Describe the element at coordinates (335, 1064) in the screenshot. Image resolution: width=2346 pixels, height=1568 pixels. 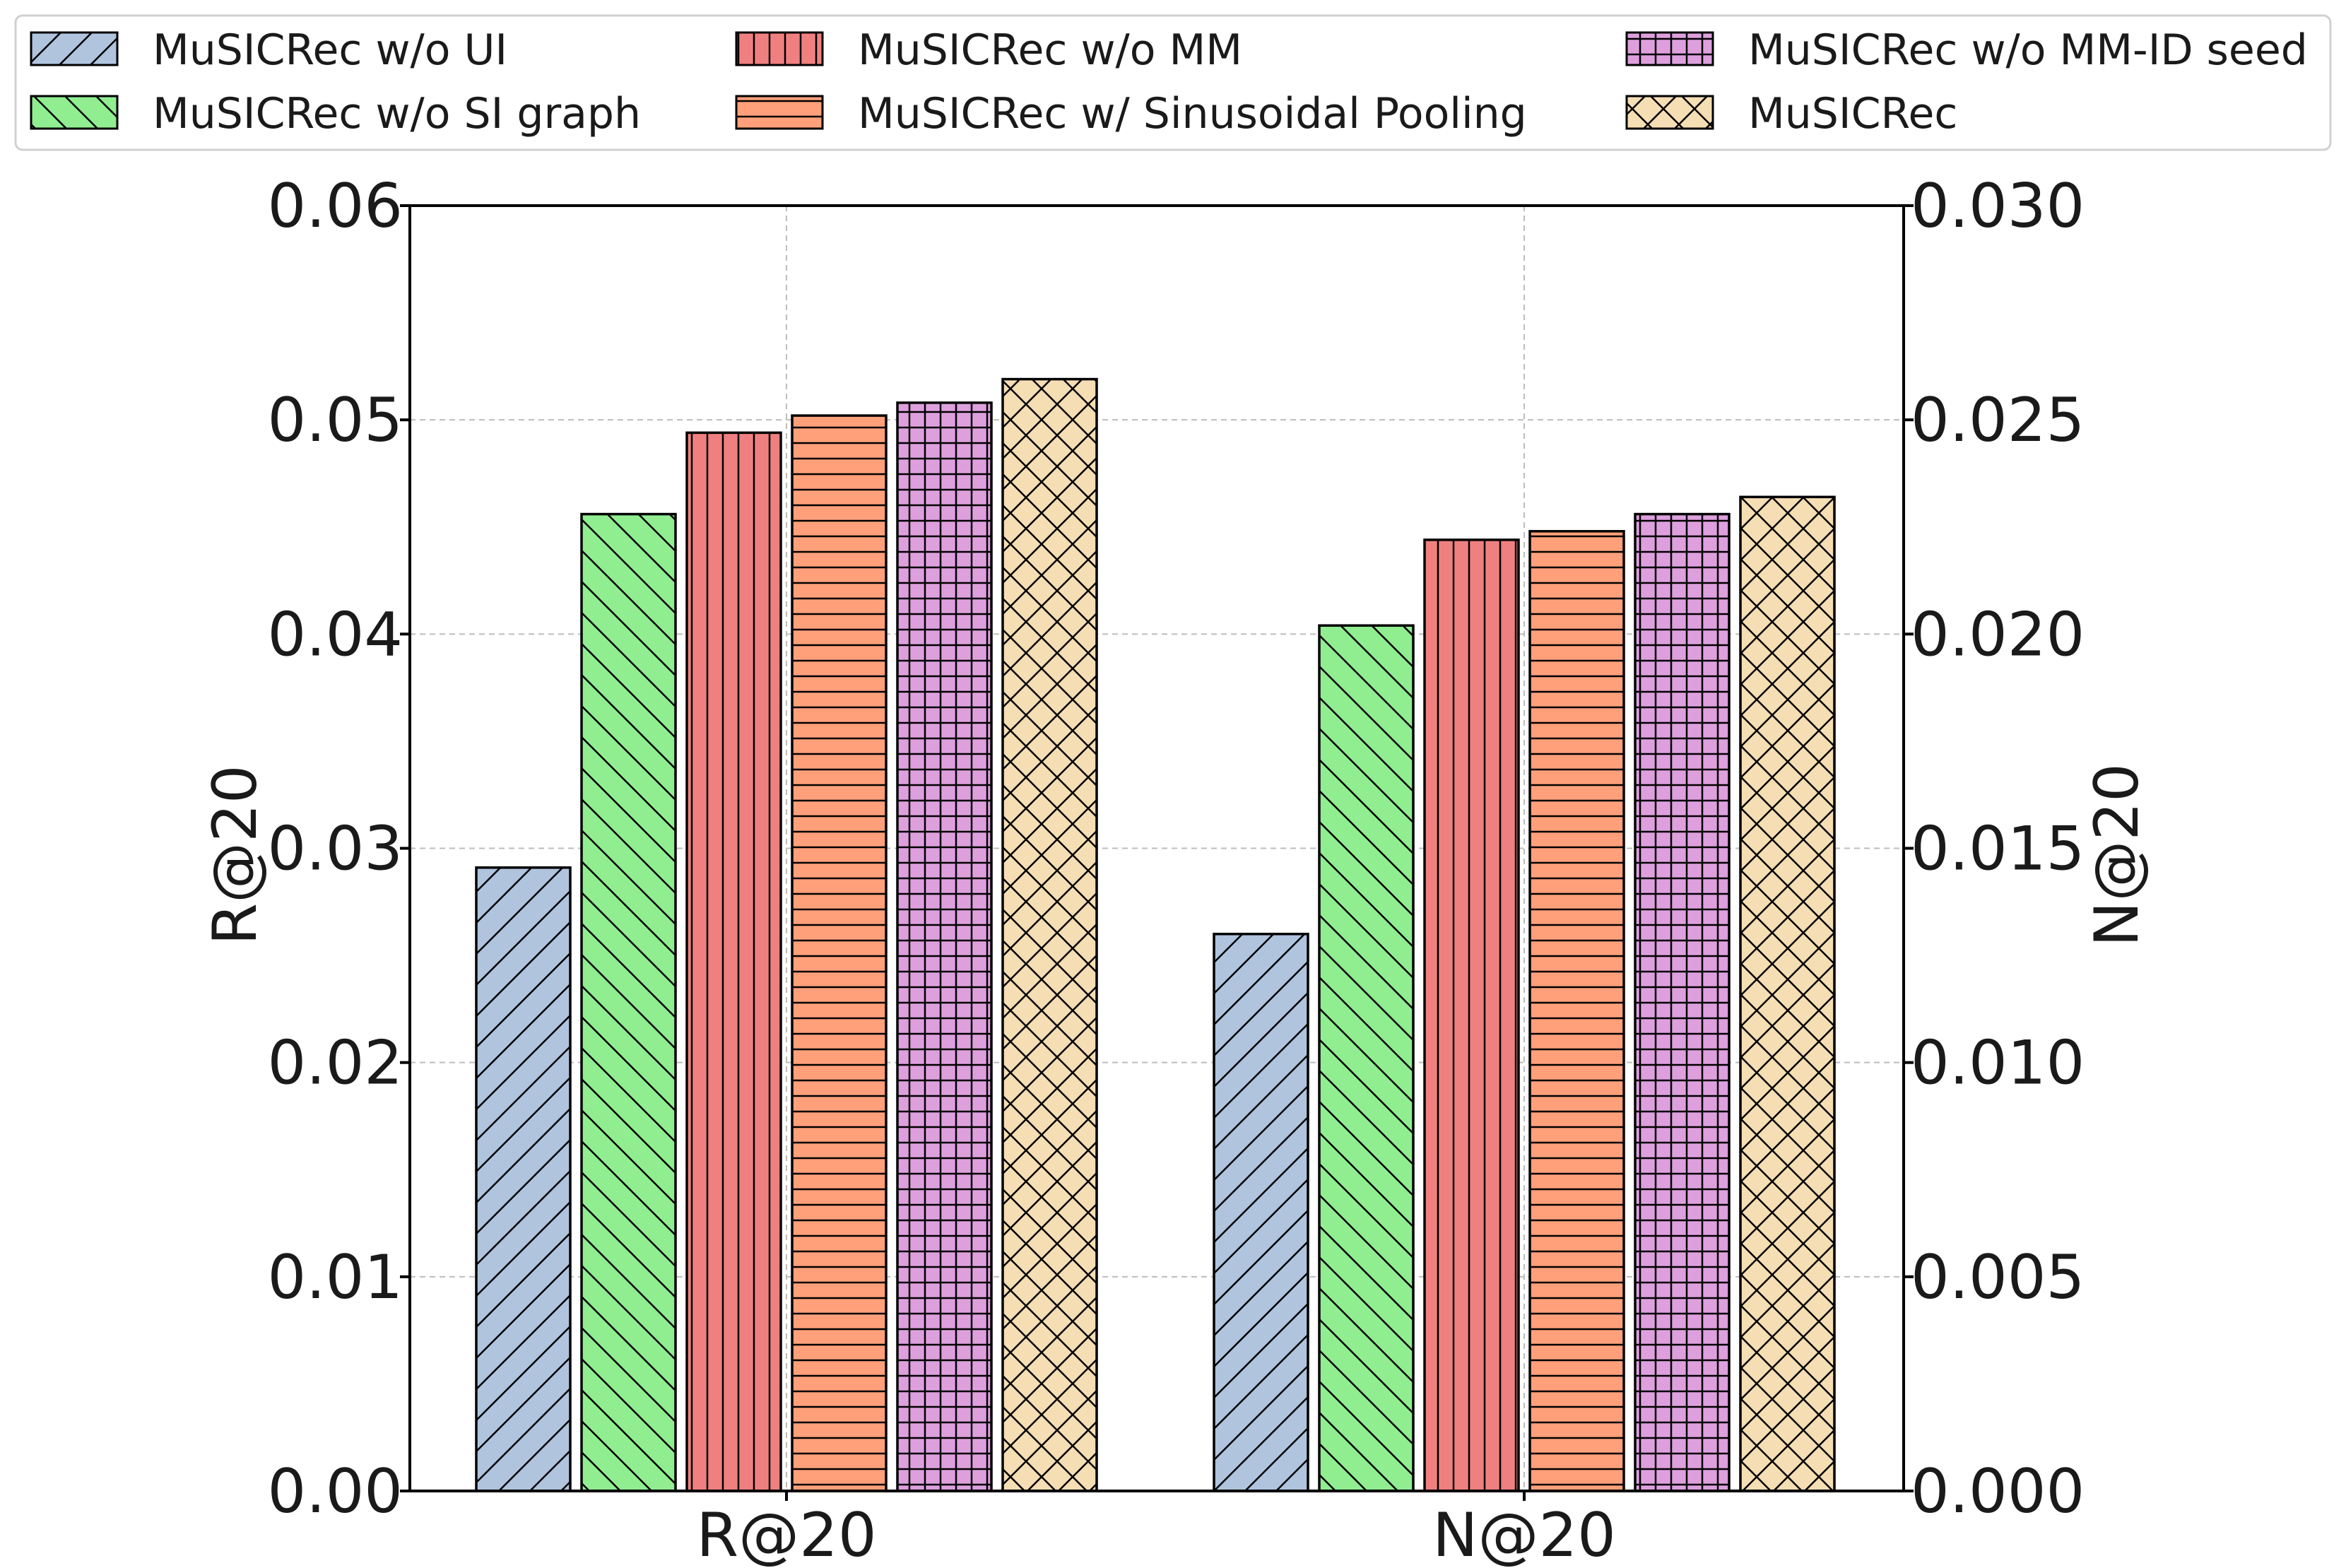
I see `left-tick-label: 0.02` at that location.